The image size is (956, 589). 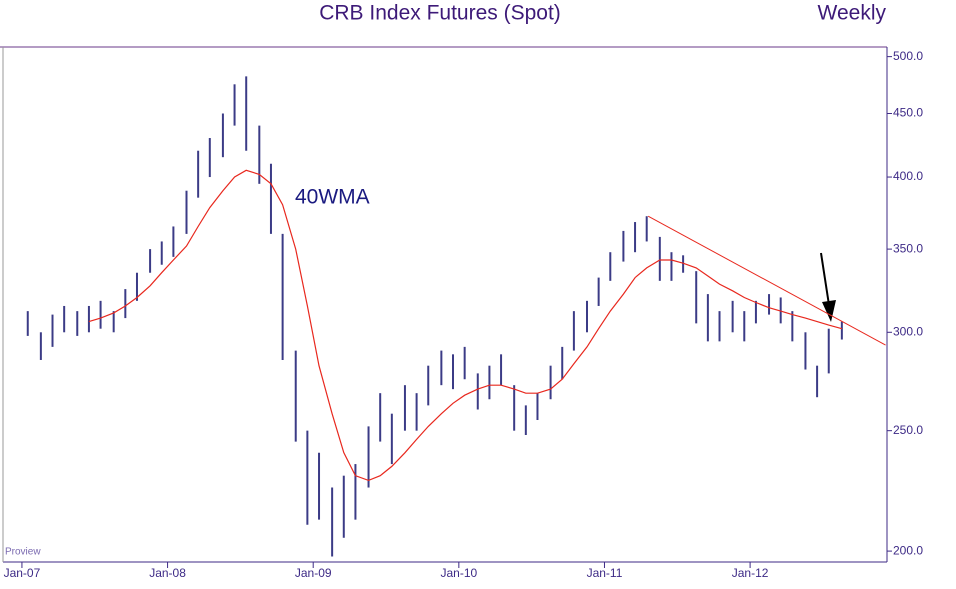 I want to click on y-tick-label: 500.0, so click(x=908, y=56).